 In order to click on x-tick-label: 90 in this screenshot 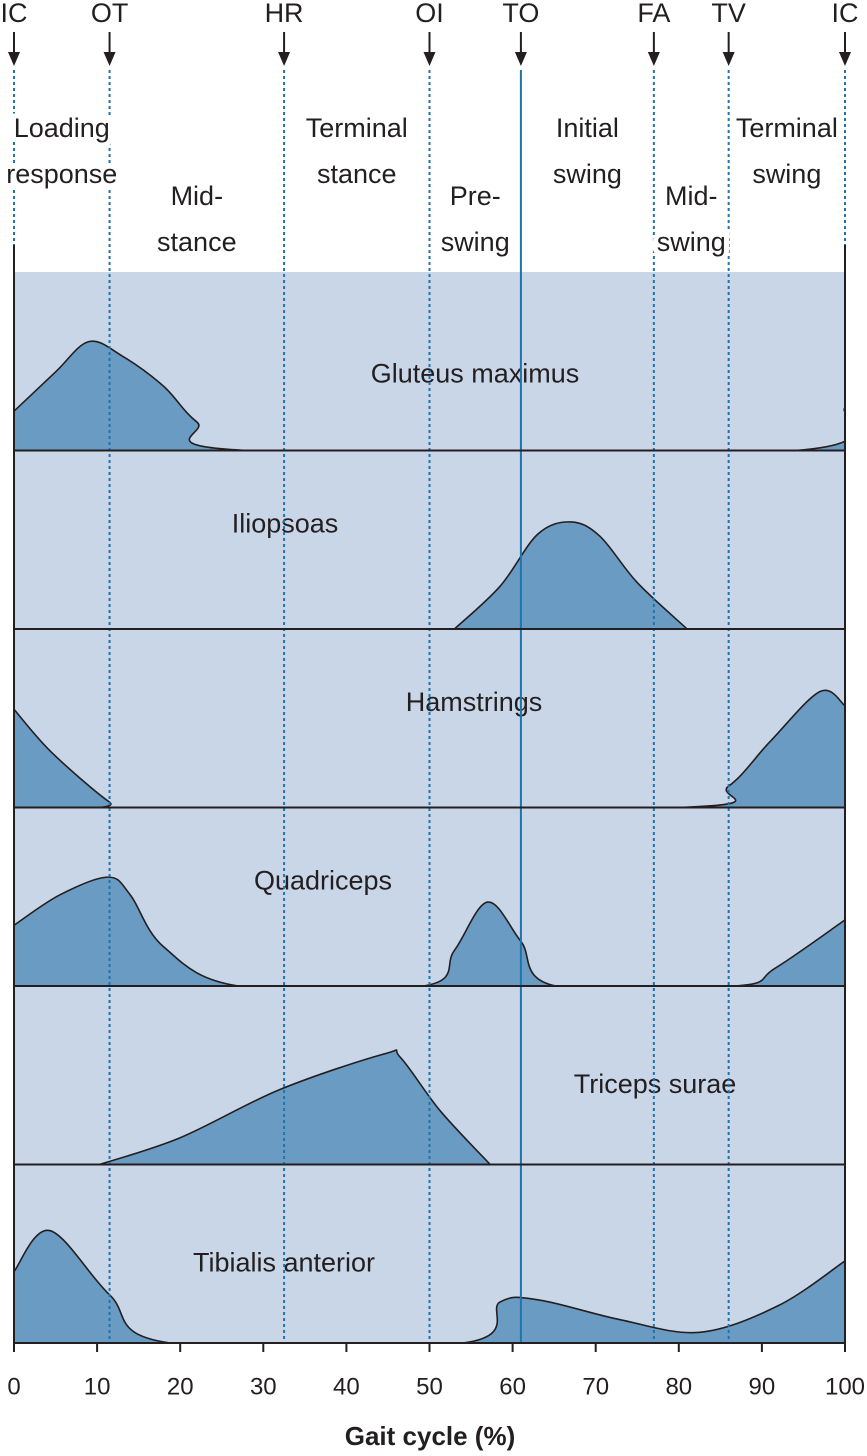, I will do `click(762, 1386)`.